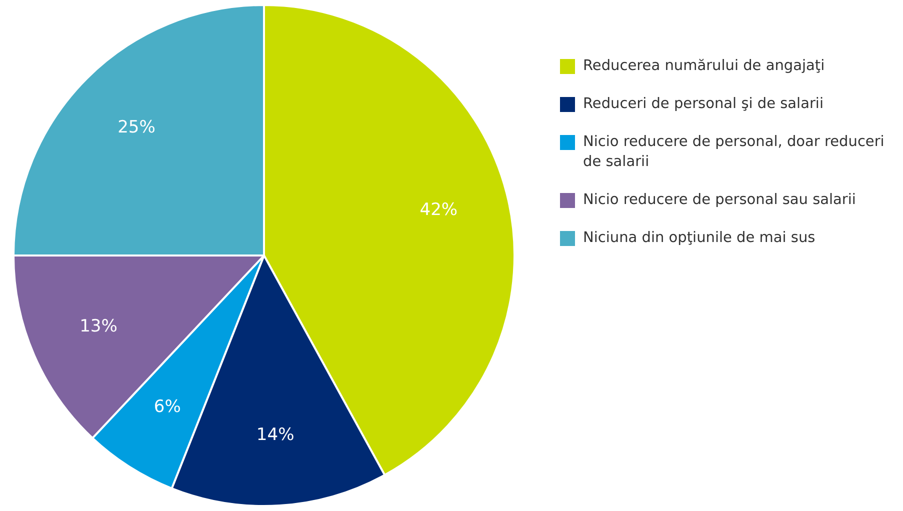 Image resolution: width=903 pixels, height=511 pixels. Describe the element at coordinates (137, 127) in the screenshot. I see `data-label: 25%` at that location.